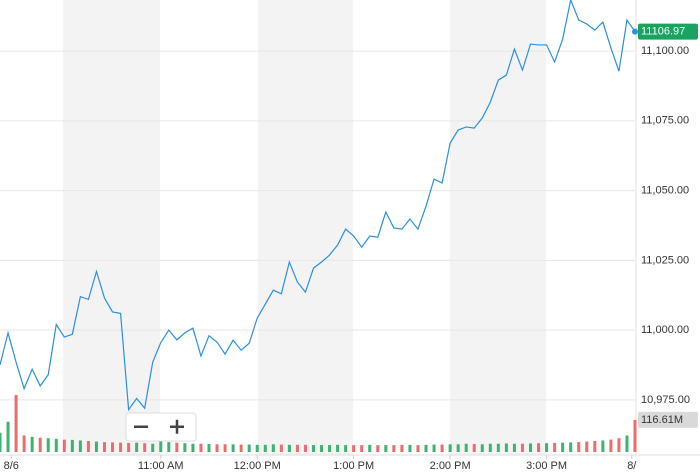 This screenshot has height=473, width=700. Describe the element at coordinates (665, 121) in the screenshot. I see `y-tick-label: 11,075.00` at that location.